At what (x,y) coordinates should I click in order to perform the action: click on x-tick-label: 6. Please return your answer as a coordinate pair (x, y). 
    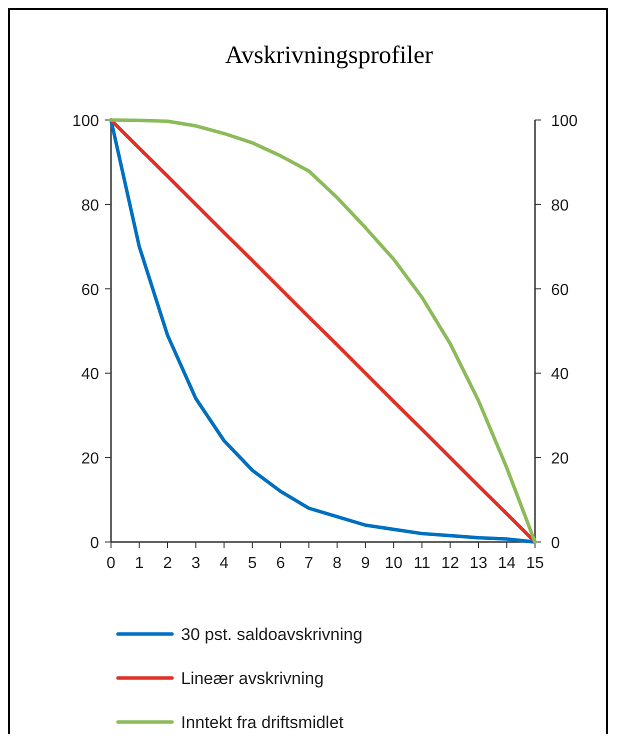
    Looking at the image, I should click on (281, 563).